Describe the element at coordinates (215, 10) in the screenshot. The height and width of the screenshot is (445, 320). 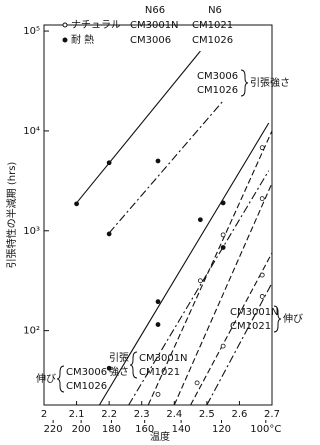
I see `legend-header: N6` at that location.